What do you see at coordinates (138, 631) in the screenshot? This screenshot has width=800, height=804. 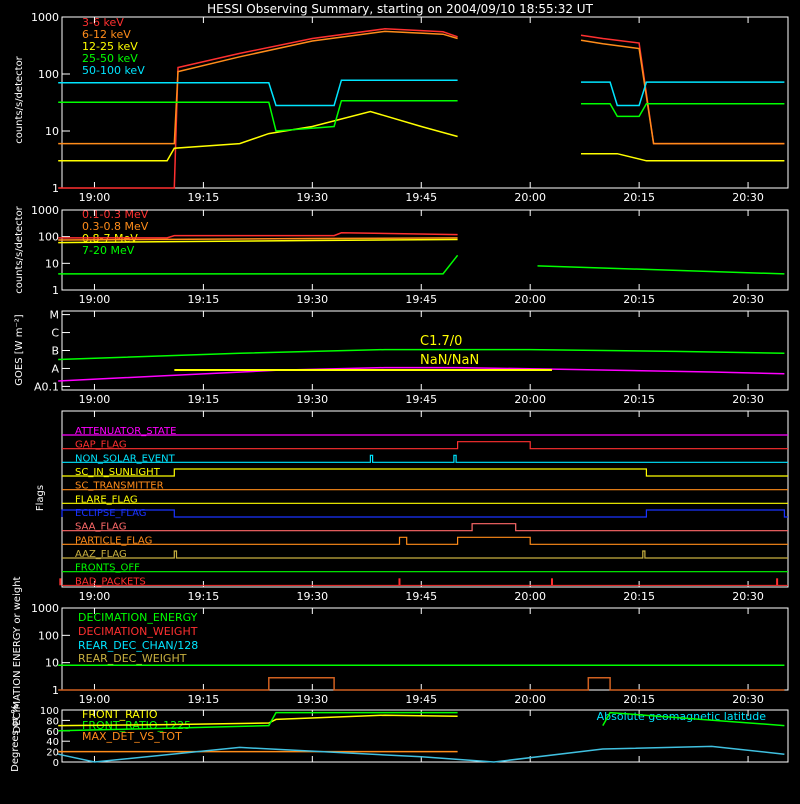 I see `panel5-legend-1: DECIMATION_WEIGHT` at bounding box center [138, 631].